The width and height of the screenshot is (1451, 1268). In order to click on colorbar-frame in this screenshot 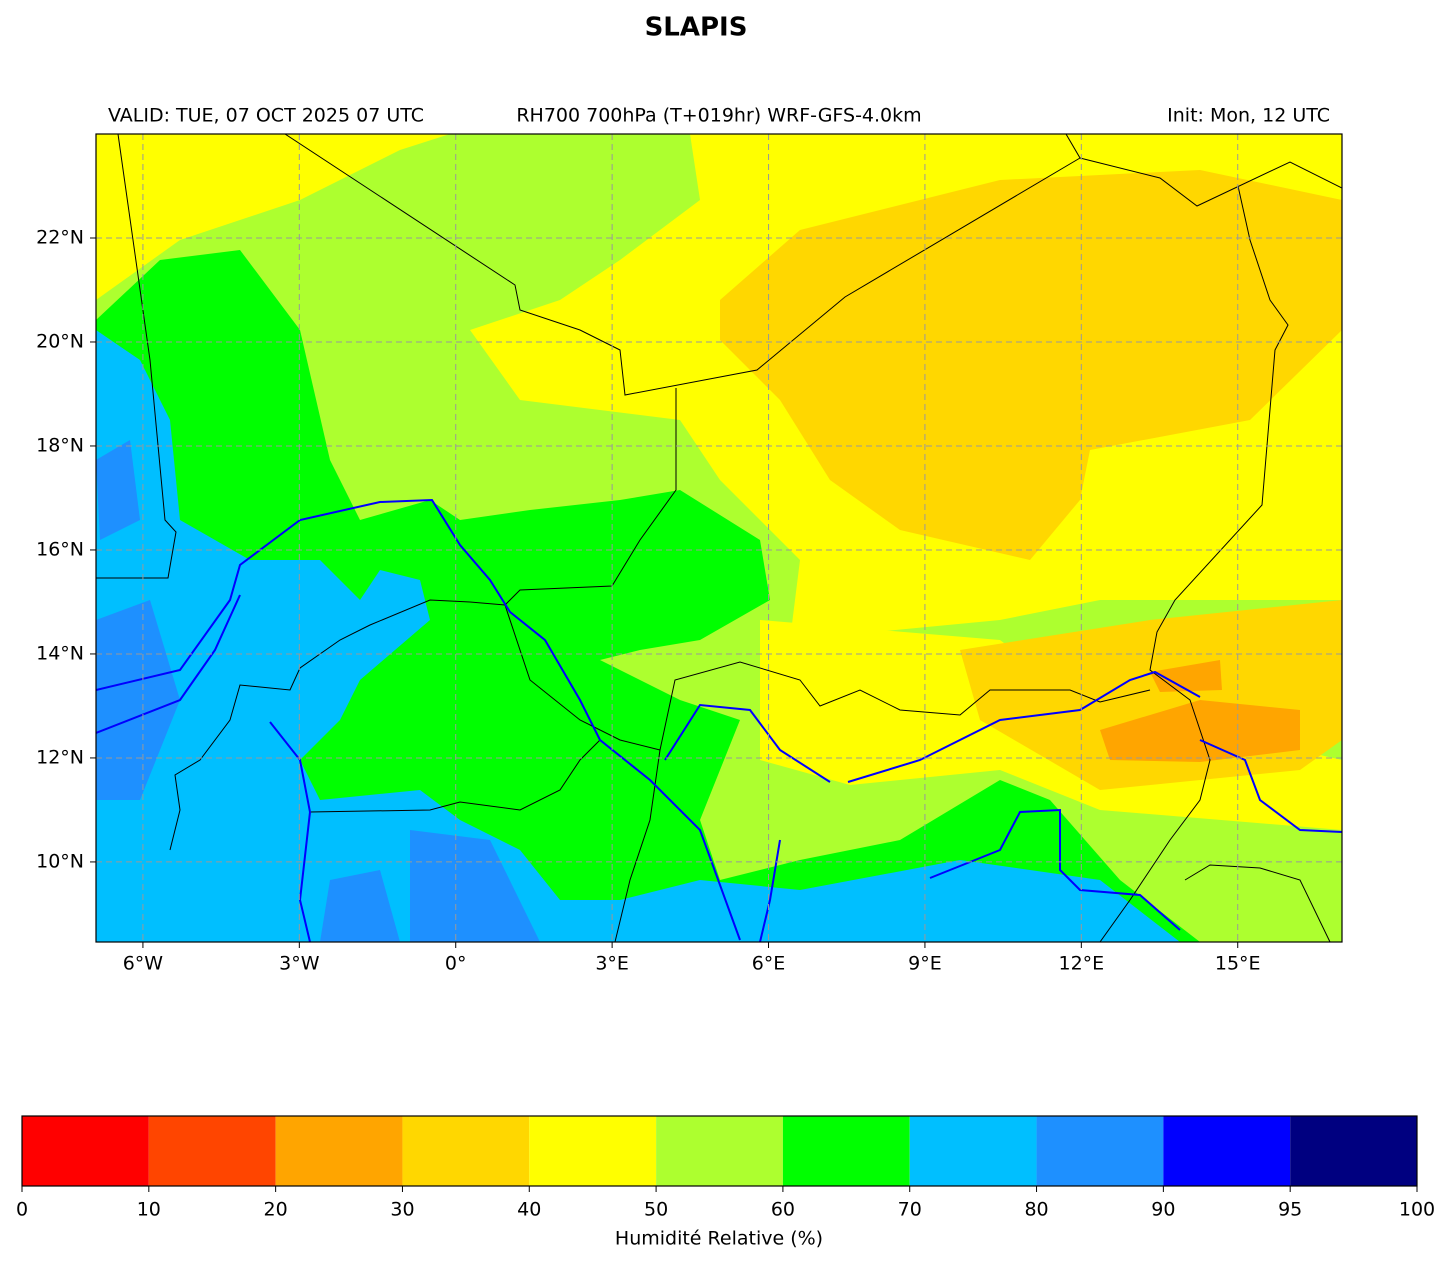, I will do `click(719, 1151)`.